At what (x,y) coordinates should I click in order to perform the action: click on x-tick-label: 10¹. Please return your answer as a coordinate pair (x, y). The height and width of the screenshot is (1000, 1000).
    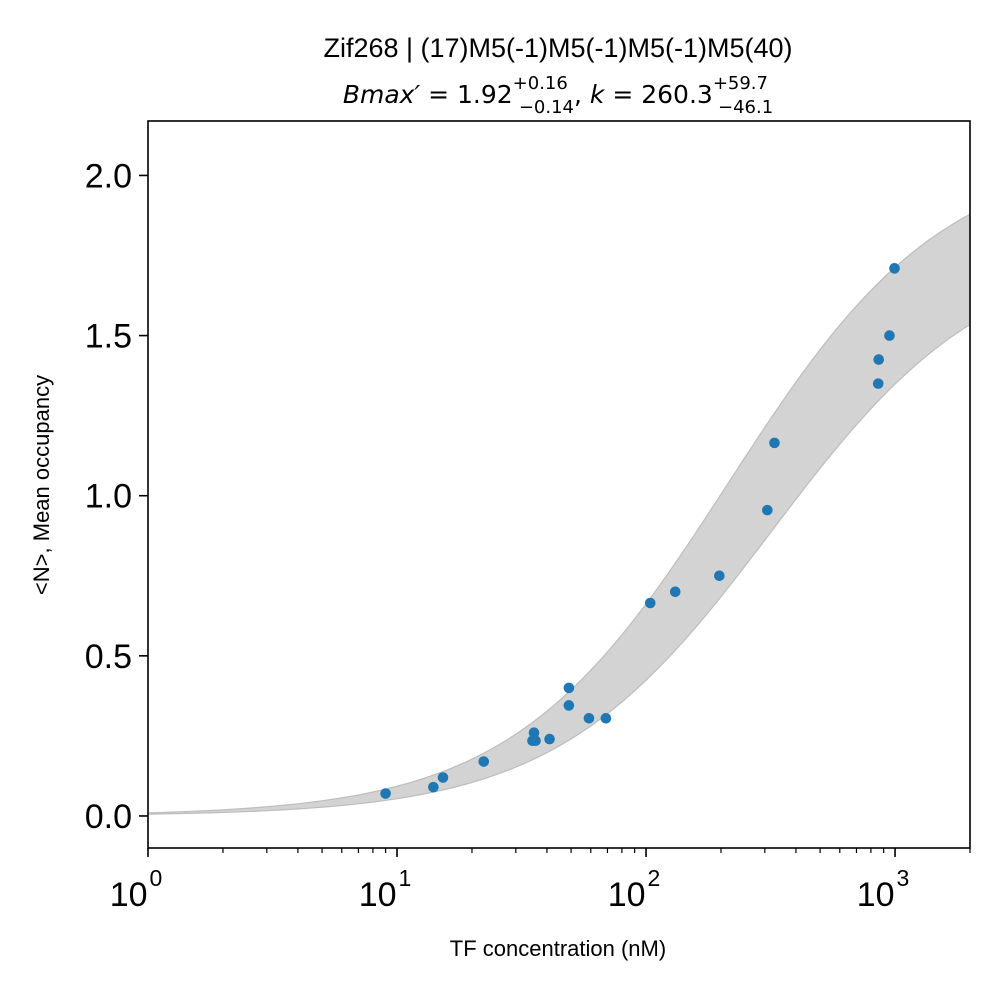
    Looking at the image, I should click on (385, 889).